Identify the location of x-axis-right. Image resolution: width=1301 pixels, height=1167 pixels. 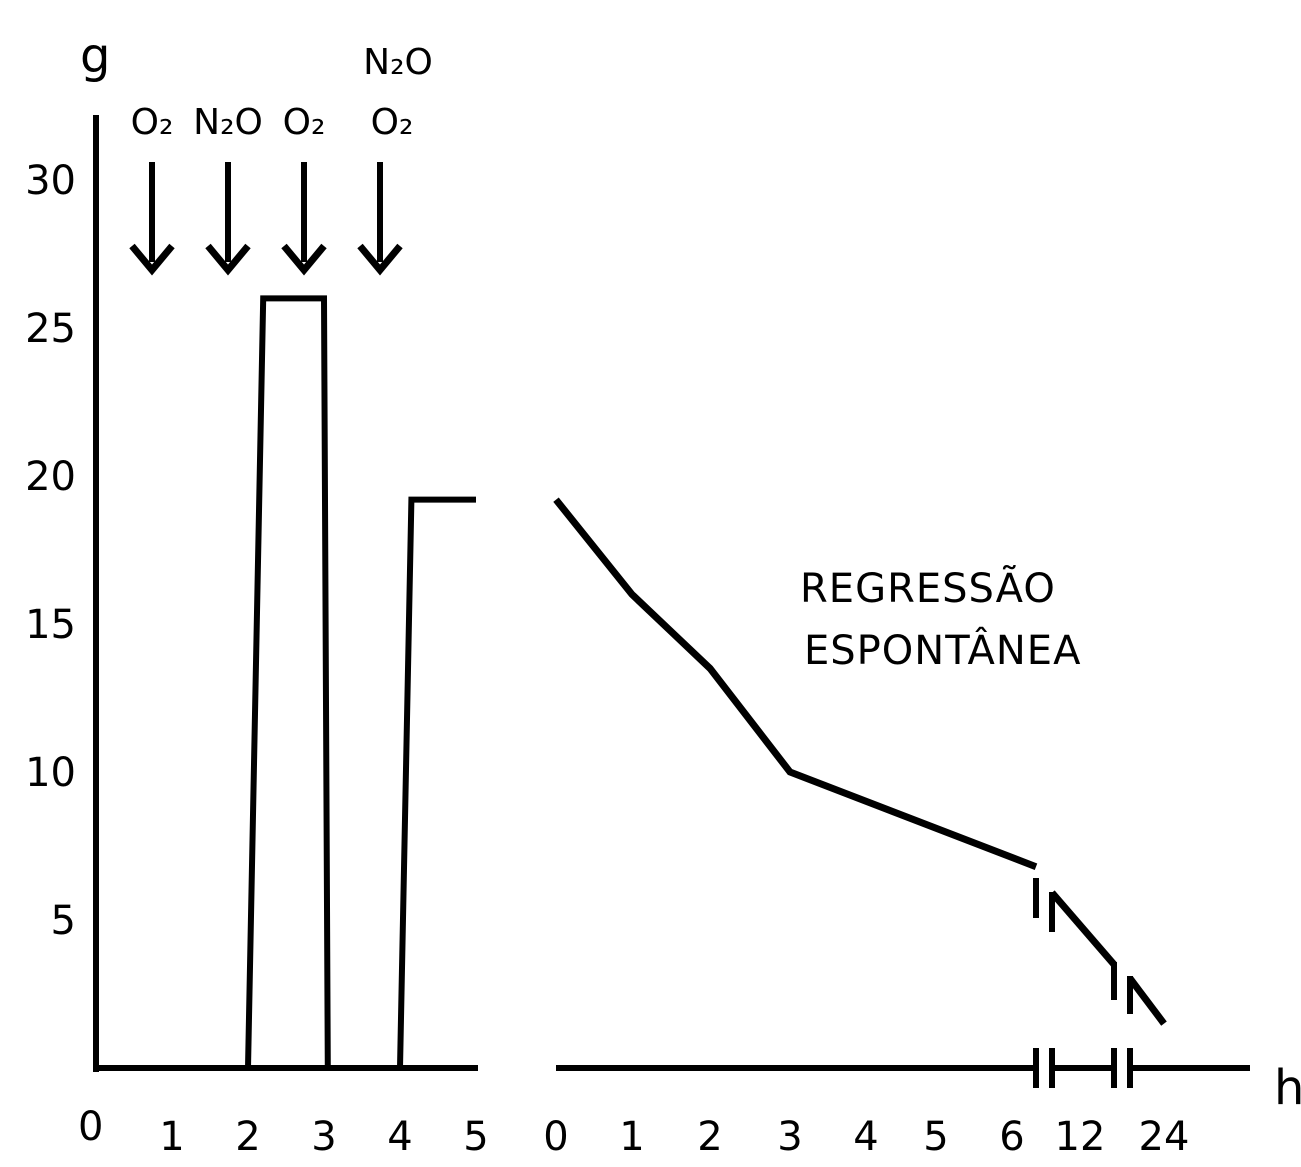
(903, 1068).